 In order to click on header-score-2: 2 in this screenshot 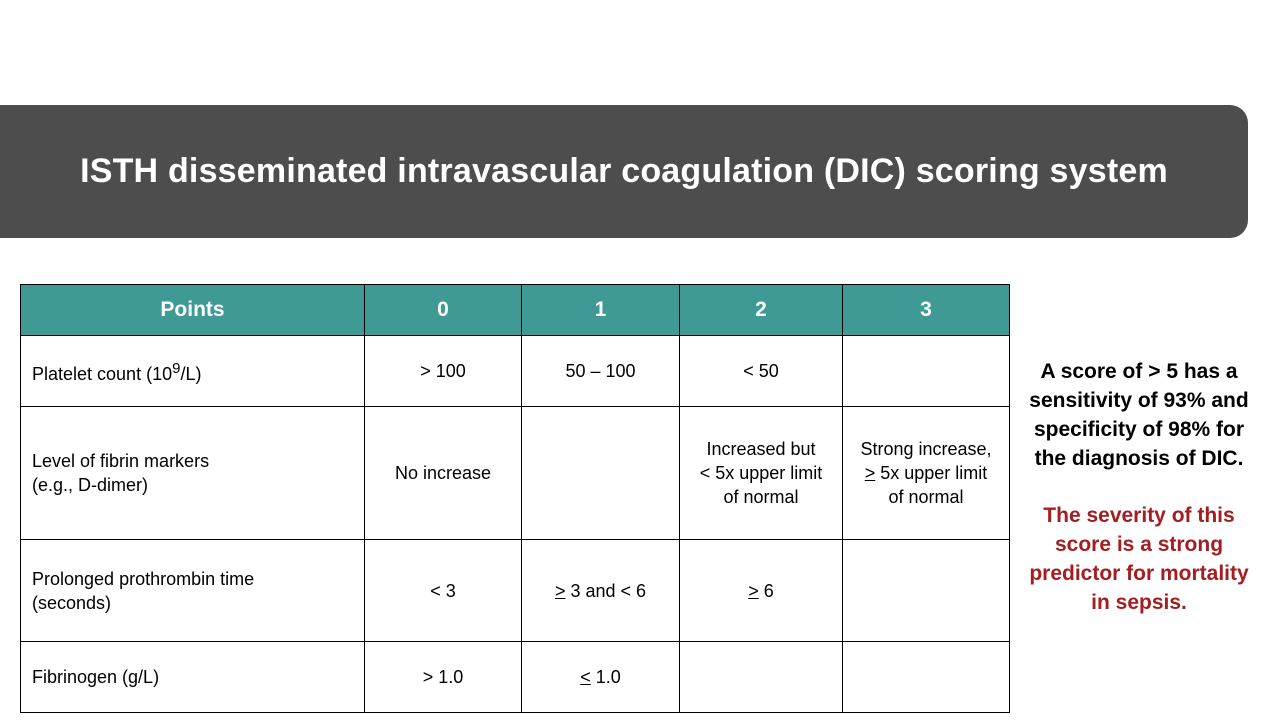, I will do `click(761, 310)`.